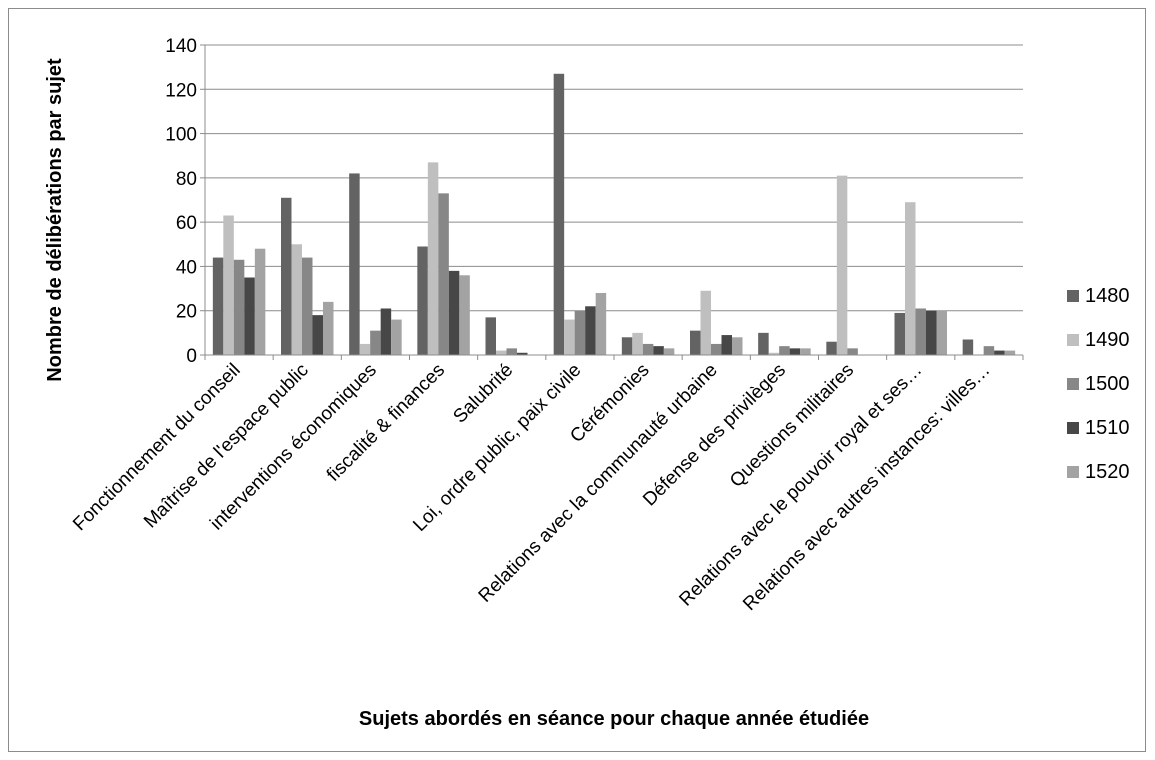 Image resolution: width=1155 pixels, height=760 pixels. I want to click on y-tick-label: 100, so click(181, 135).